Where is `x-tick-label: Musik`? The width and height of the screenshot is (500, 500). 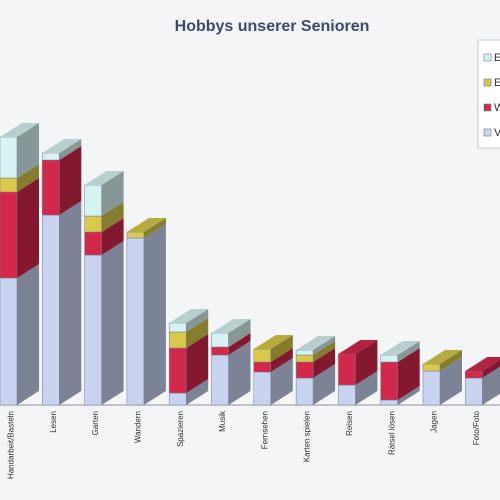 x-tick-label: Musik is located at coordinates (222, 421).